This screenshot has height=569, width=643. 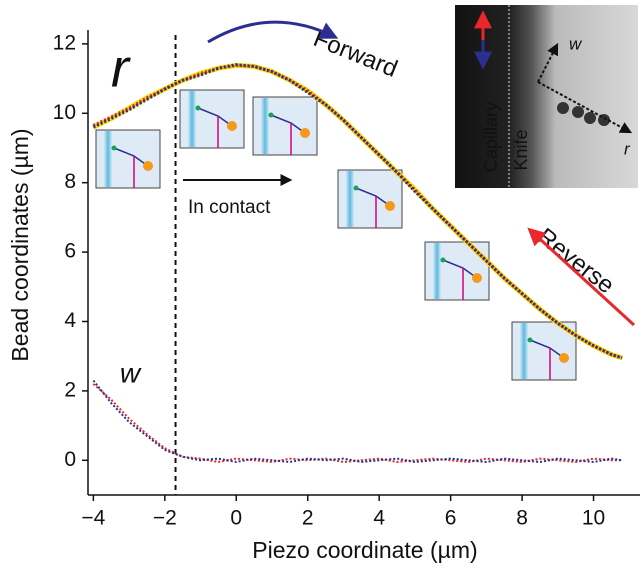 What do you see at coordinates (308, 518) in the screenshot?
I see `x-tick-label: 2` at bounding box center [308, 518].